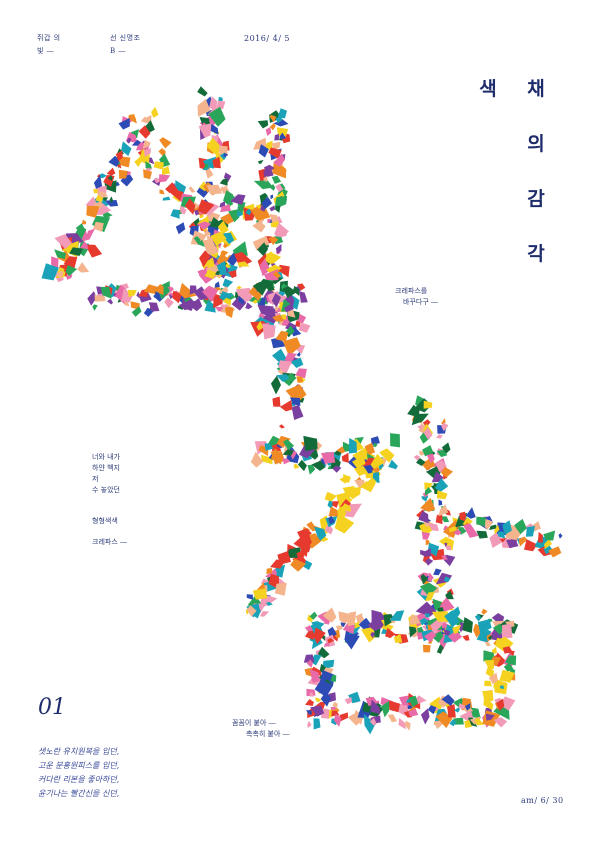 This screenshot has height=842, width=595. What do you see at coordinates (268, 734) in the screenshot?
I see `note-line: 촉촉히 붙아 ―` at bounding box center [268, 734].